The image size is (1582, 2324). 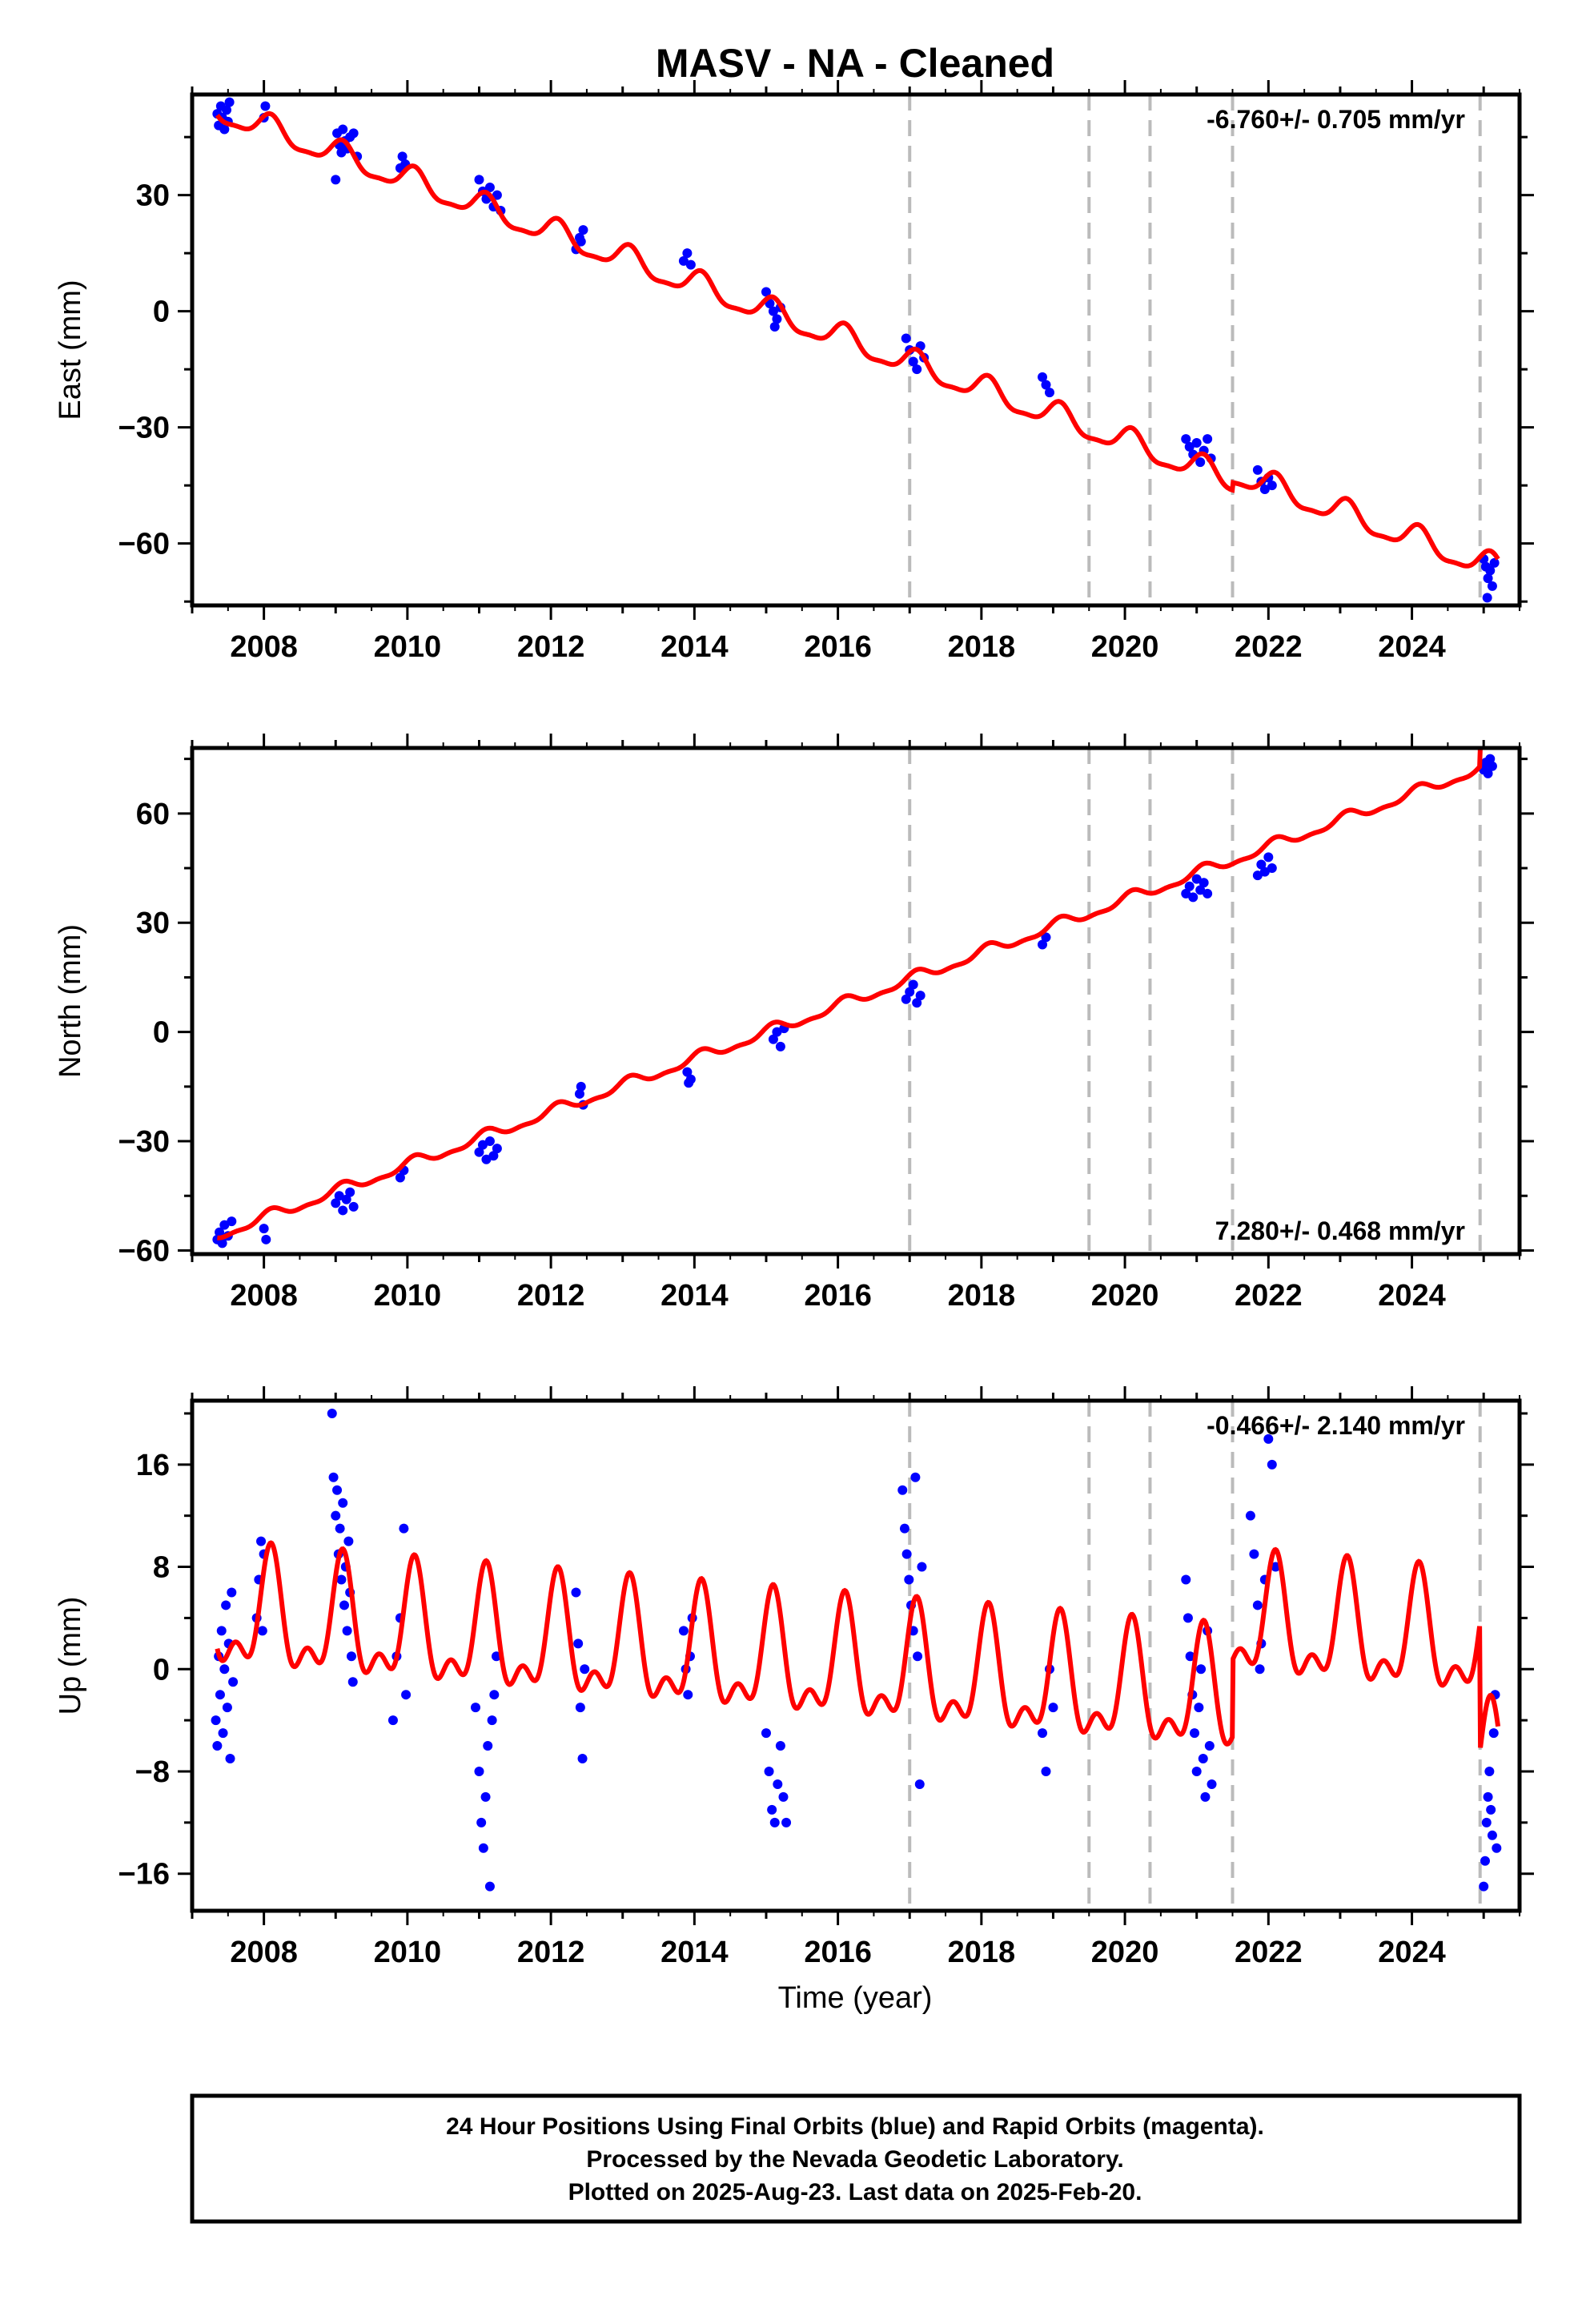 What do you see at coordinates (858, 1644) in the screenshot?
I see `model-fit-line` at bounding box center [858, 1644].